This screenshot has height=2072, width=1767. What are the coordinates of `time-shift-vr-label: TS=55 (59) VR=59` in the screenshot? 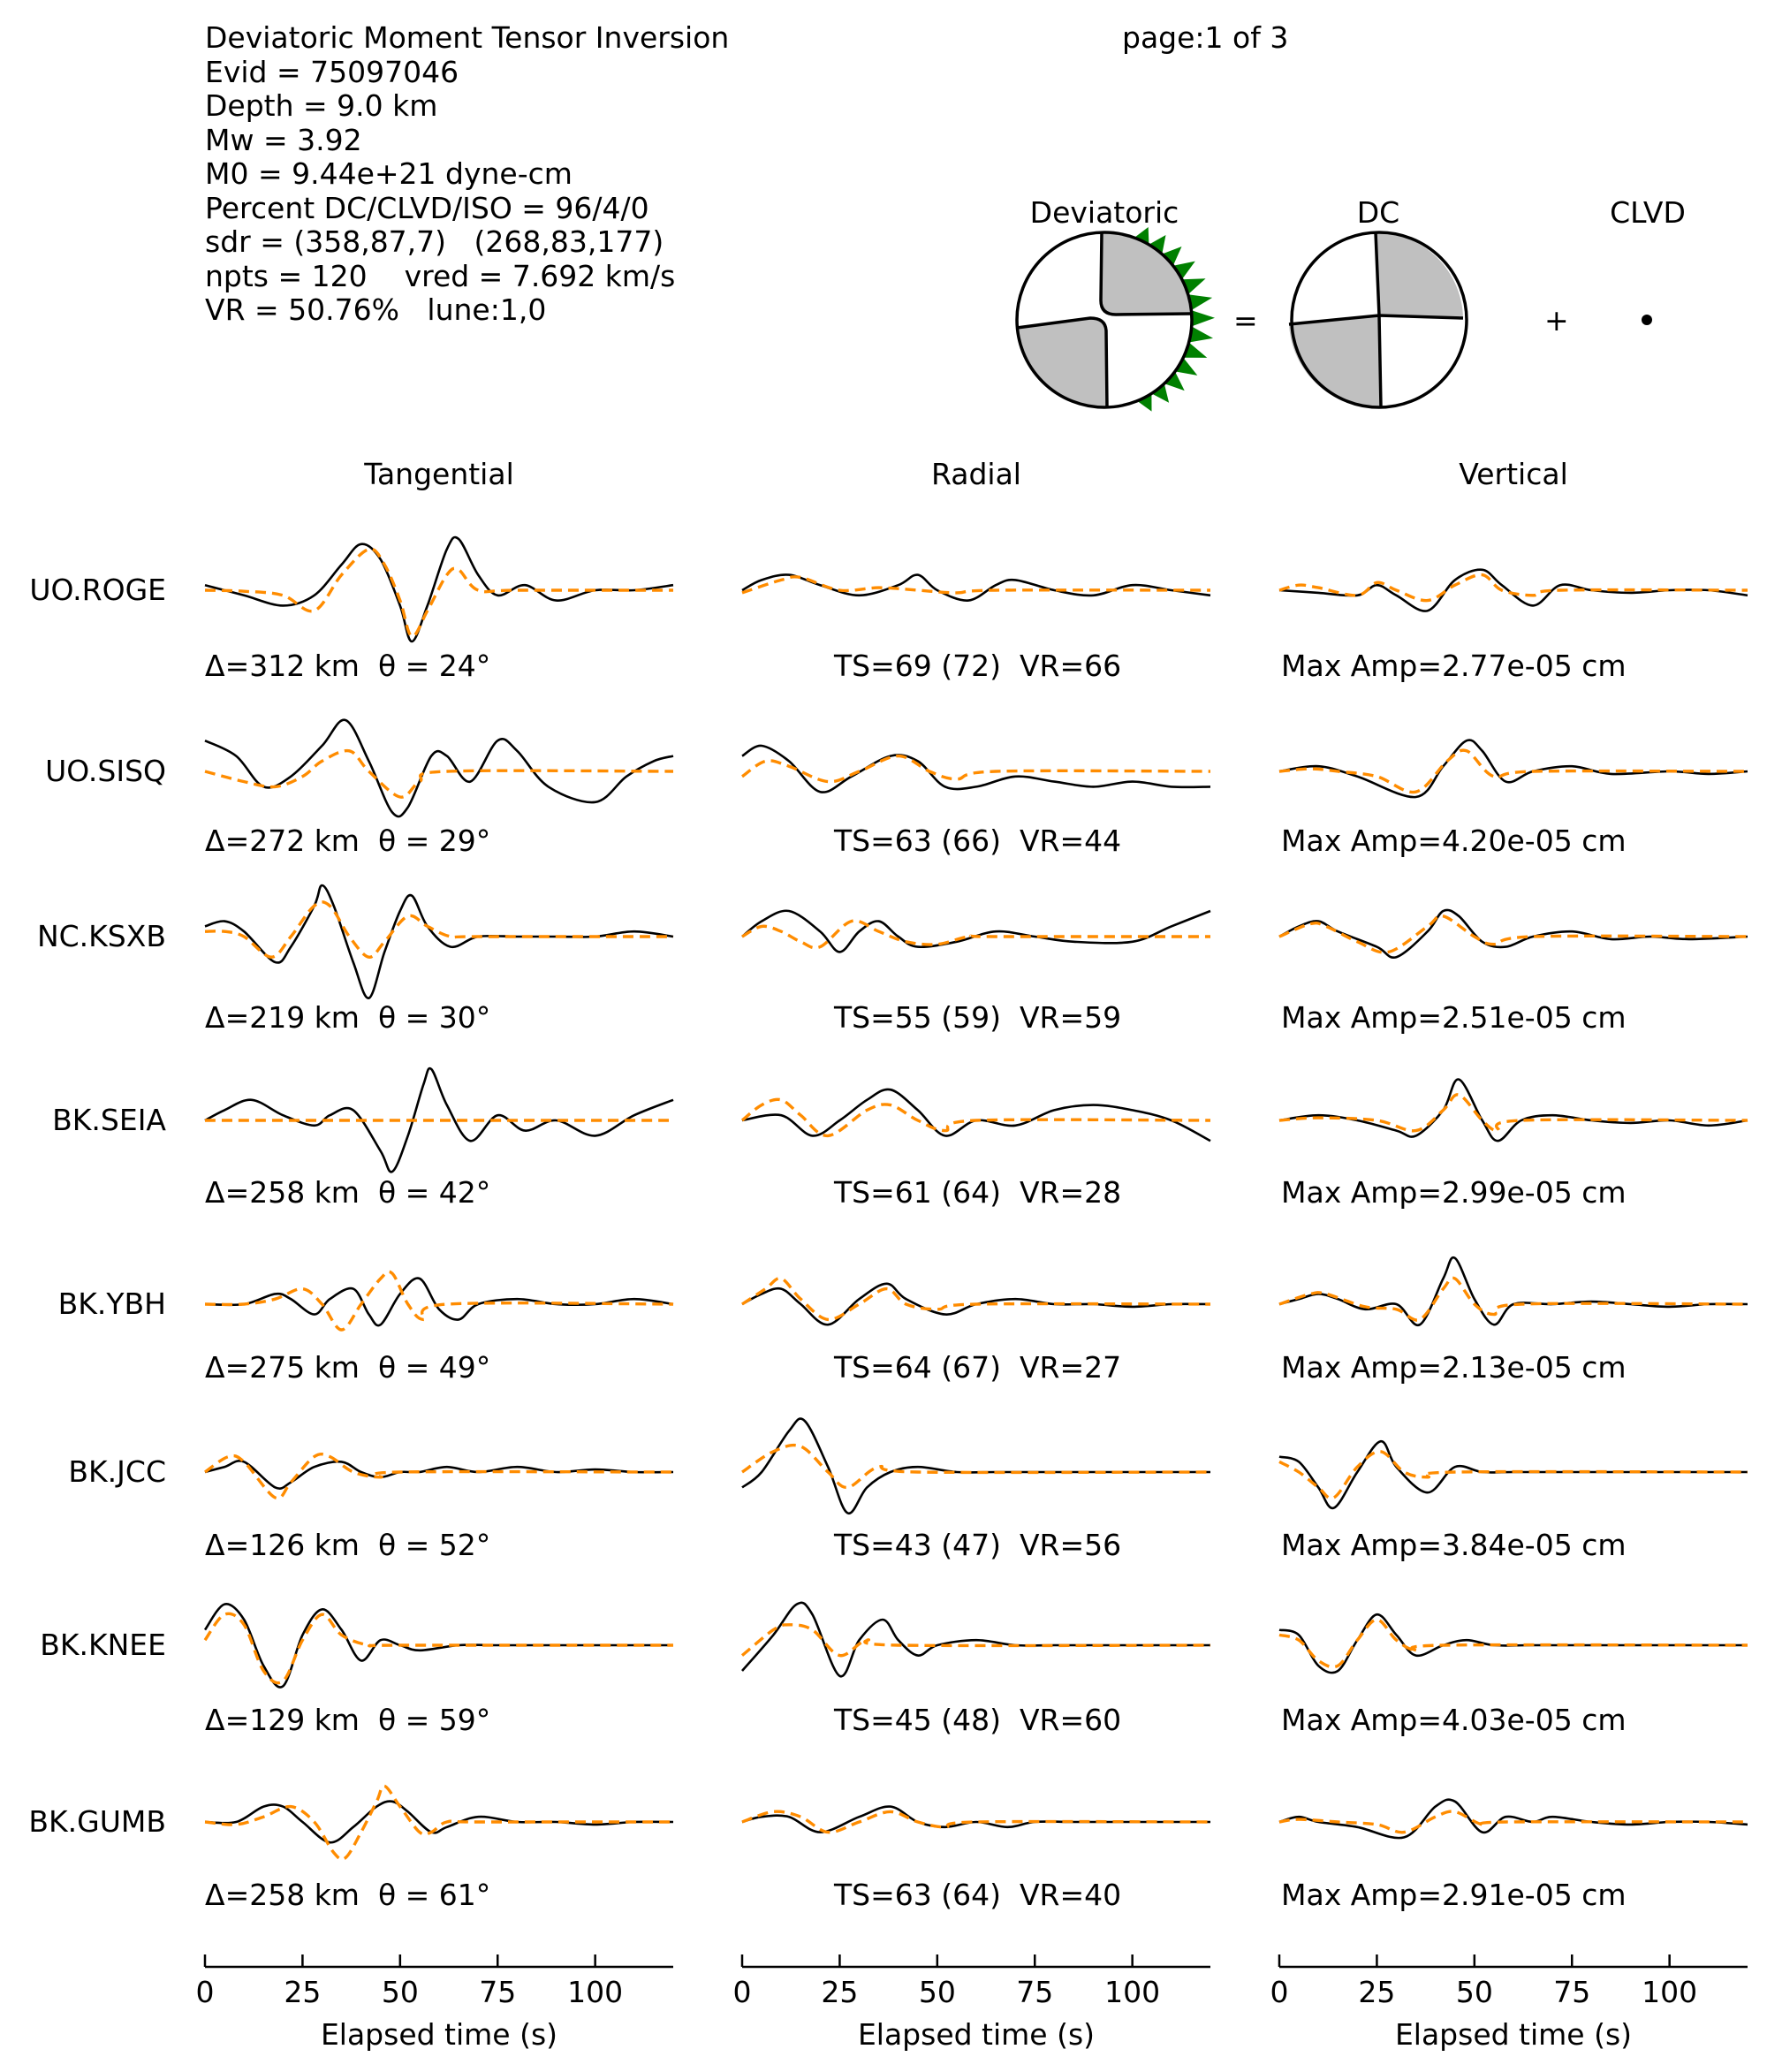 It's located at (978, 1017).